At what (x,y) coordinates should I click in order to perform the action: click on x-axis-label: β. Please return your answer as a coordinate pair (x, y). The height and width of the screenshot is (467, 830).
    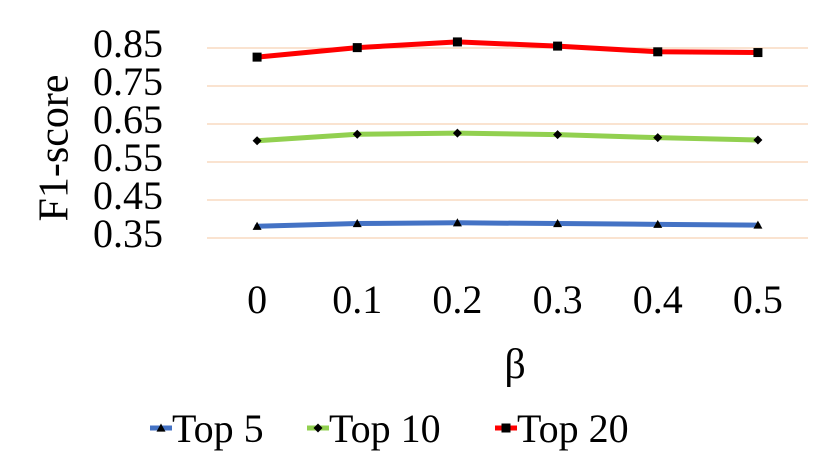
    Looking at the image, I should click on (514, 365).